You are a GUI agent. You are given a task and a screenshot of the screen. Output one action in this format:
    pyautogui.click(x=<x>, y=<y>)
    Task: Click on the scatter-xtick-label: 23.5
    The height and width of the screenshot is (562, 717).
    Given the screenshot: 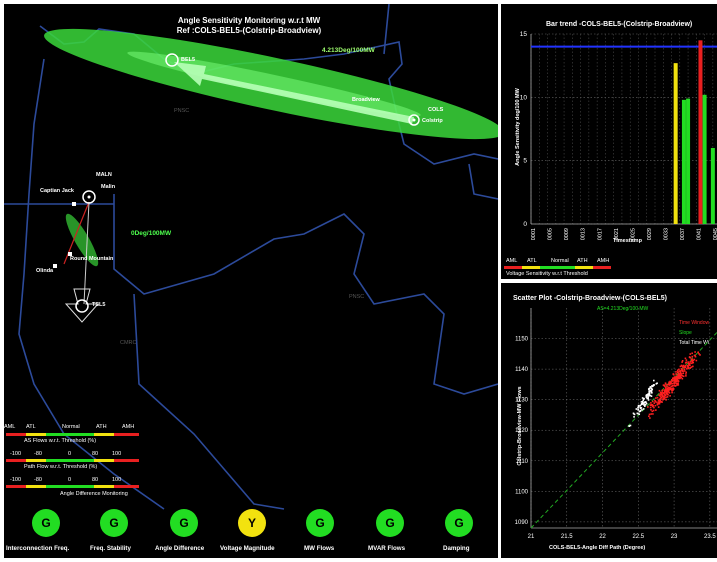 What is the action you would take?
    pyautogui.click(x=710, y=537)
    